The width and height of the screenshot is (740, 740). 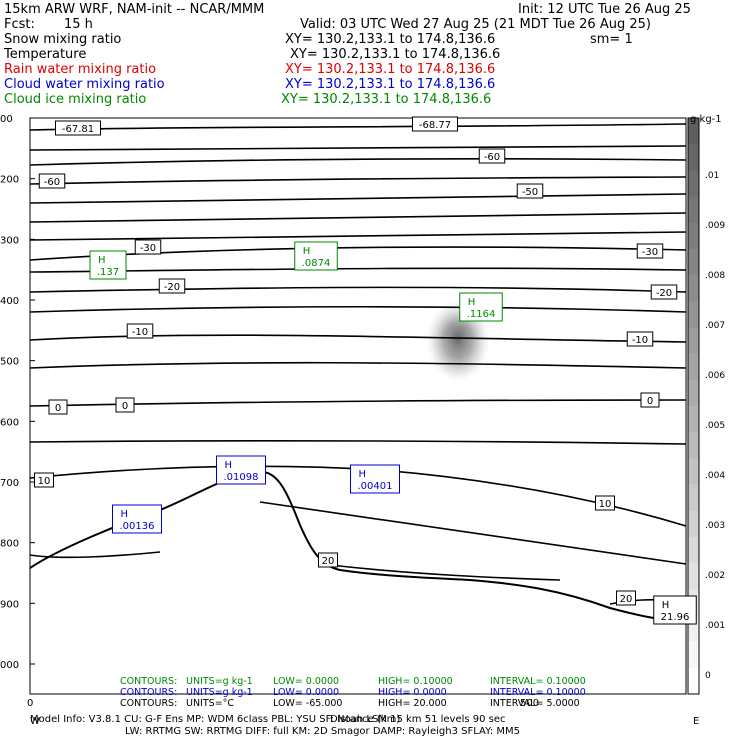 What do you see at coordinates (78, 24) in the screenshot?
I see `fcst-value: 15 h` at bounding box center [78, 24].